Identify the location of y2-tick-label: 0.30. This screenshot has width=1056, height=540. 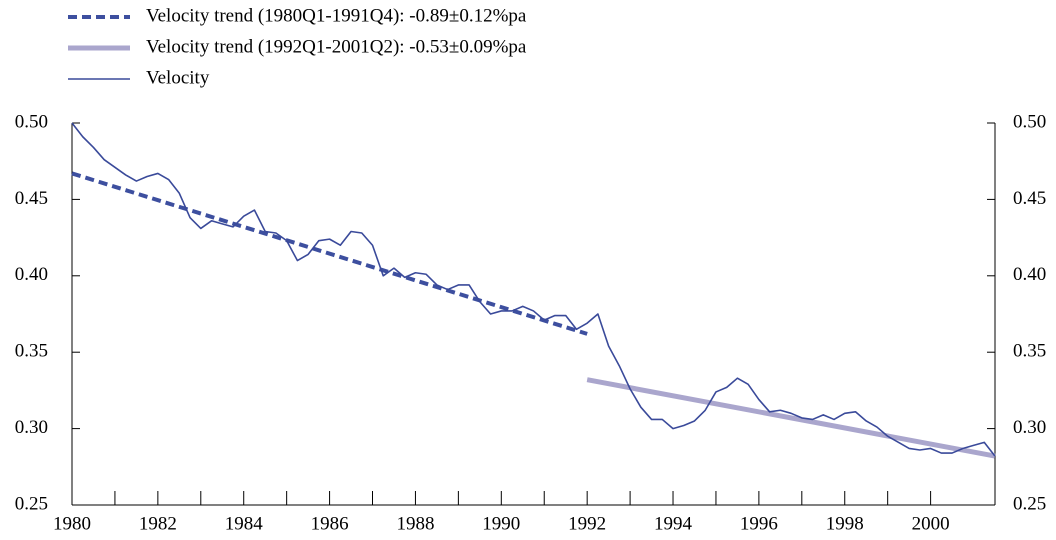
(1029, 427).